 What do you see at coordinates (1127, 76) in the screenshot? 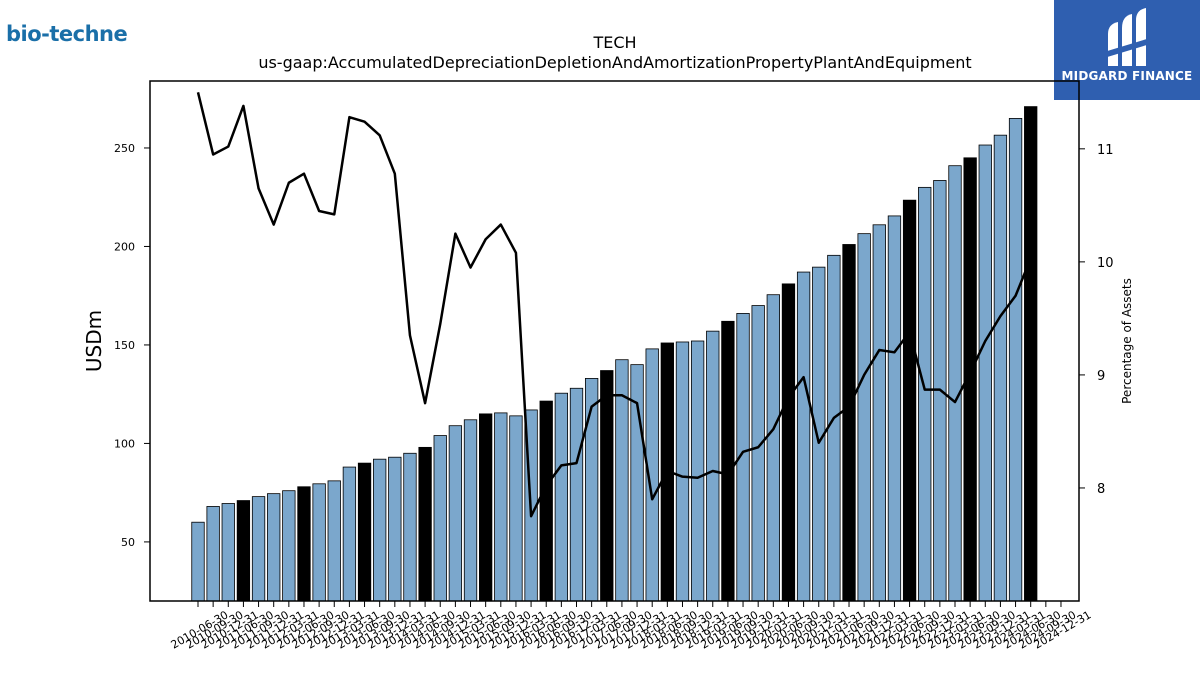
I see `publisher-name: MIDGARD FINANCE` at bounding box center [1127, 76].